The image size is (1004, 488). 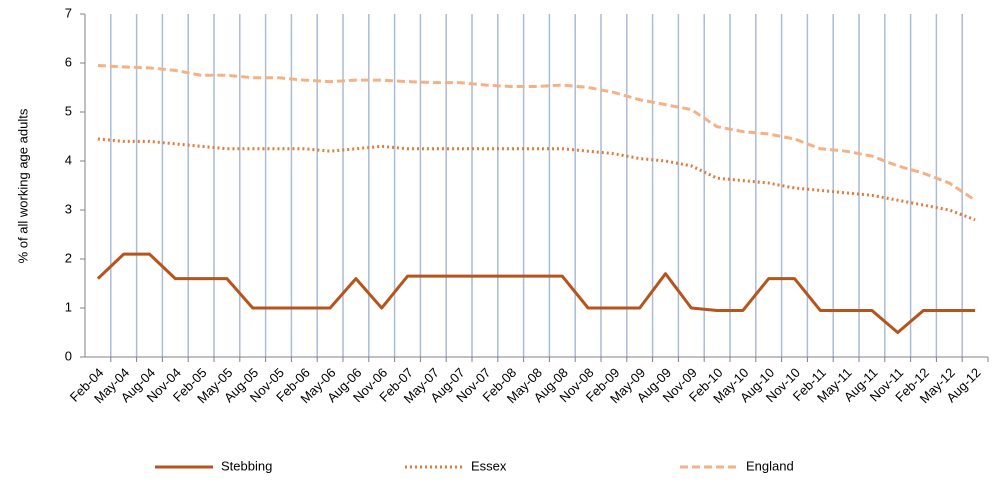 I want to click on legend-label: Essex, so click(x=489, y=465).